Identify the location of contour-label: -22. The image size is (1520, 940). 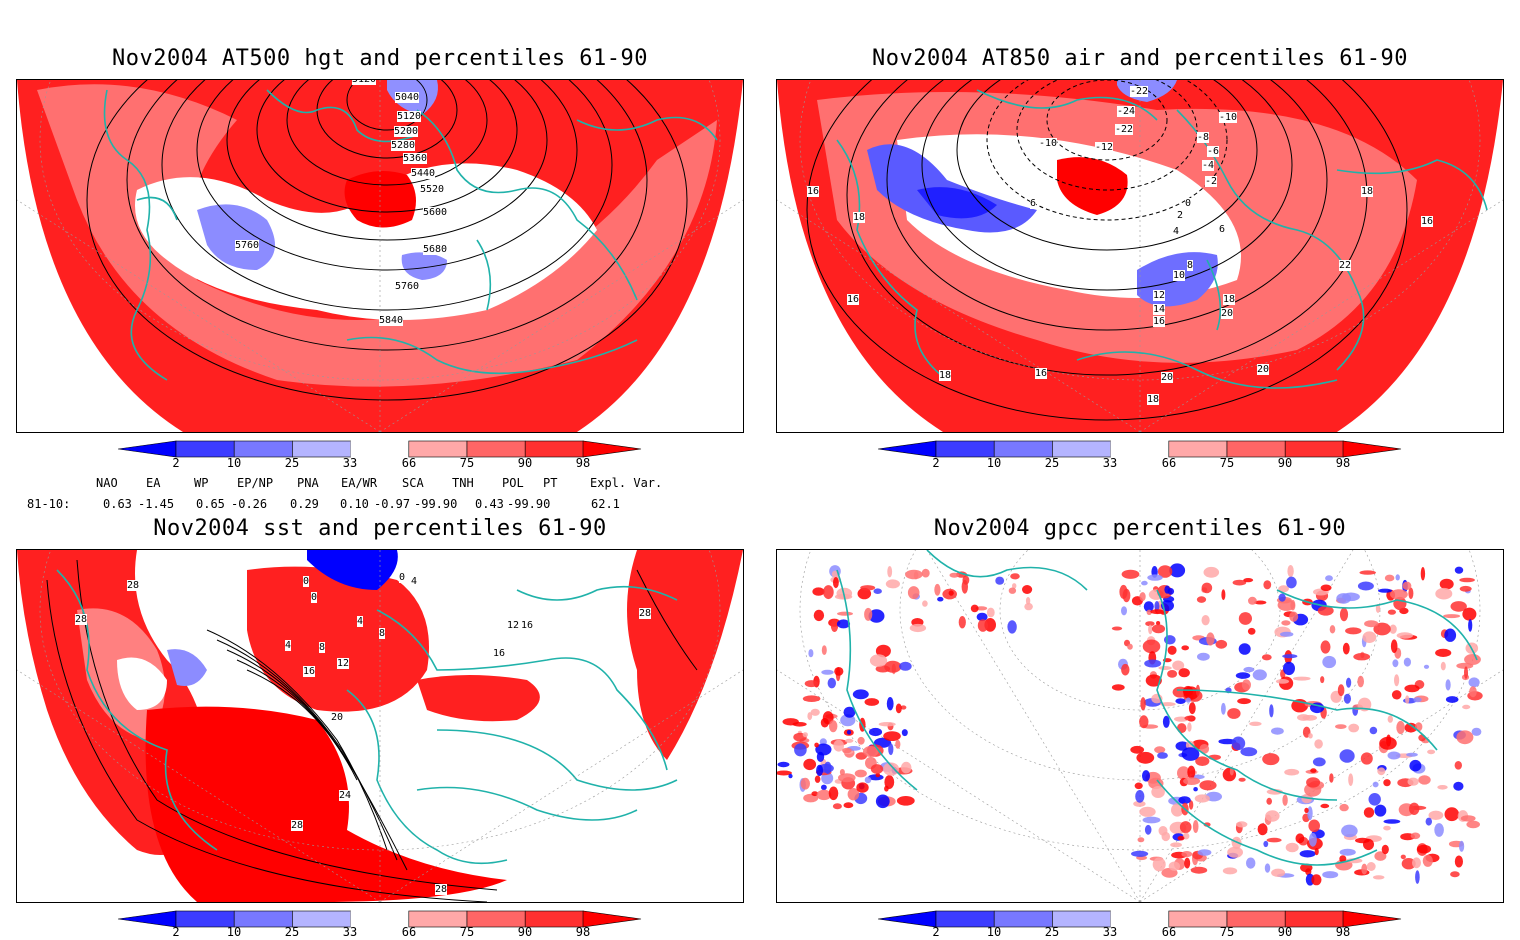
(1139, 91).